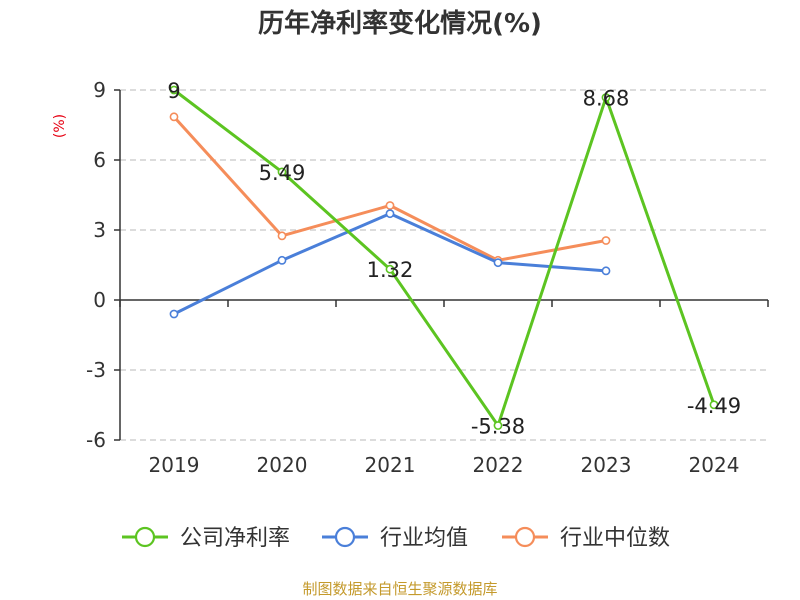 The width and height of the screenshot is (800, 600). What do you see at coordinates (99, 160) in the screenshot?
I see `y-tick-label: 6` at bounding box center [99, 160].